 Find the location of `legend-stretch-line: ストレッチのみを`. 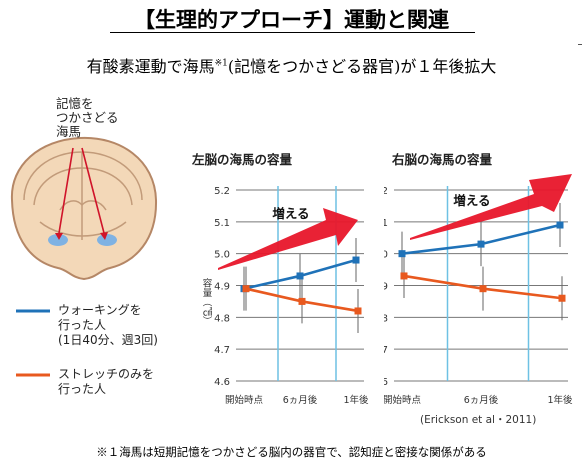

legend-stretch-line: ストレッチのみを is located at coordinates (106, 374).